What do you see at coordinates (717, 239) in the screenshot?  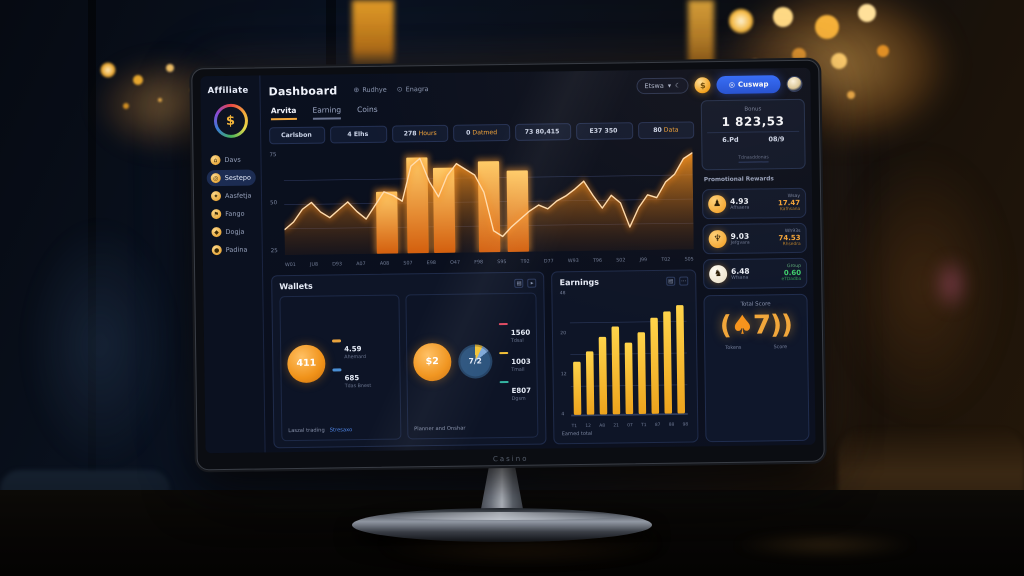 I see `reward-icon: ♆` at bounding box center [717, 239].